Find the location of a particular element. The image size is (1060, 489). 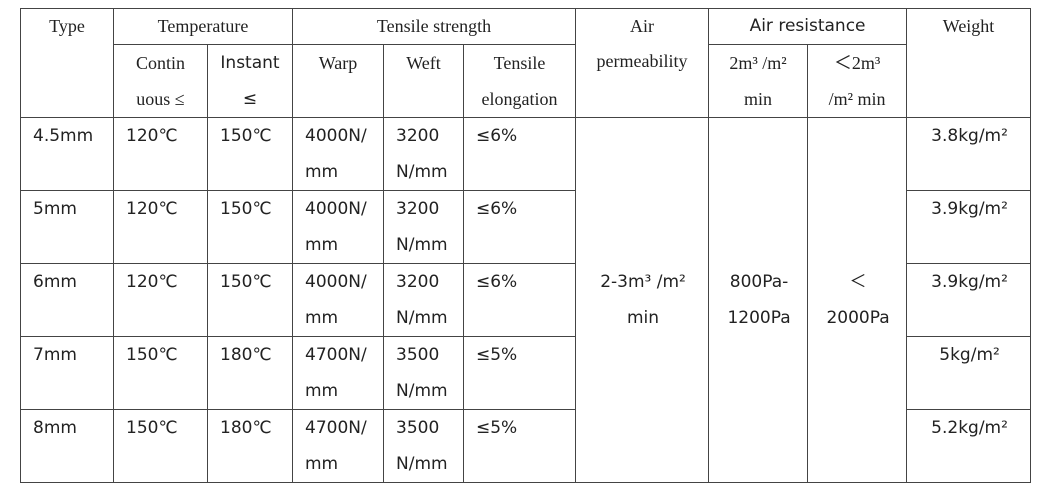

table-cell: 3.8kg/m² is located at coordinates (969, 154).